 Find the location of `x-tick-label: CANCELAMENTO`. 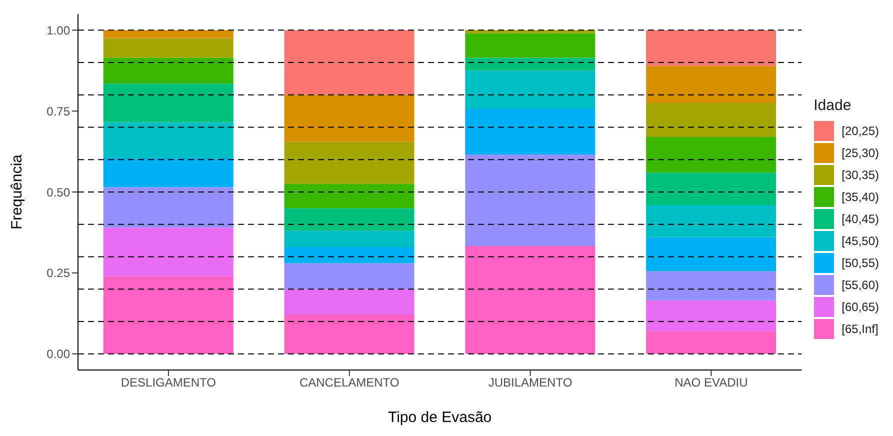

x-tick-label: CANCELAMENTO is located at coordinates (349, 383).